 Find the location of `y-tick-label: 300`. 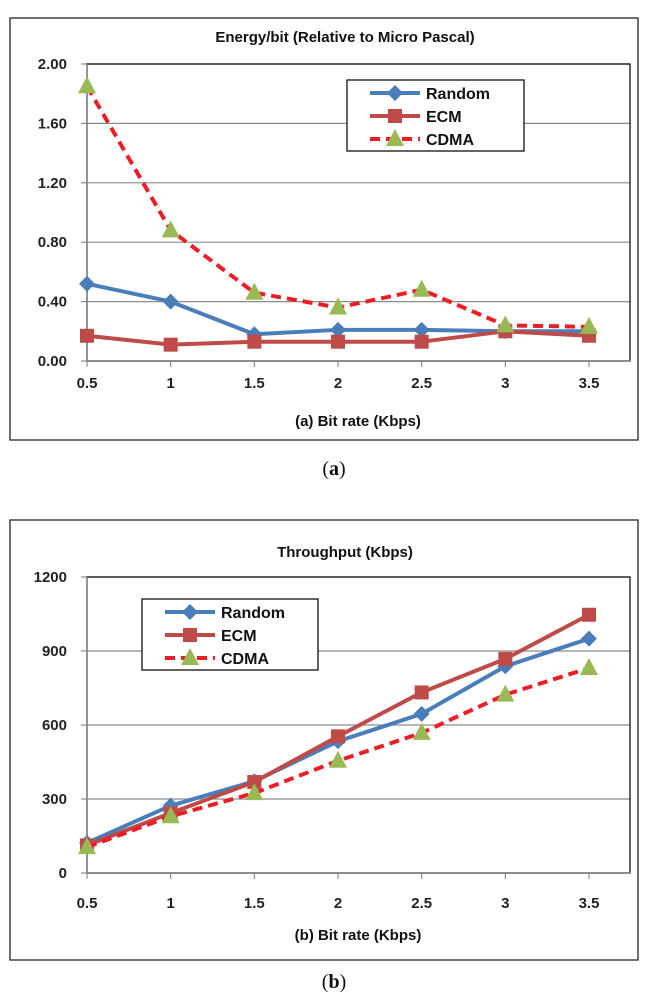

y-tick-label: 300 is located at coordinates (54, 799).